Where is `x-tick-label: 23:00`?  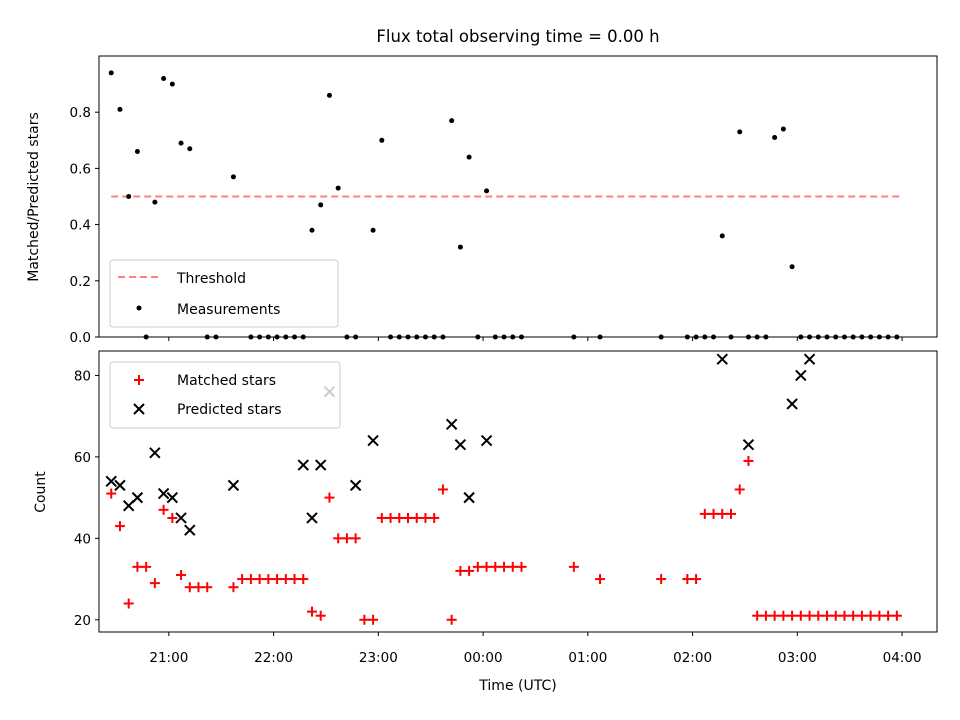 x-tick-label: 23:00 is located at coordinates (378, 658).